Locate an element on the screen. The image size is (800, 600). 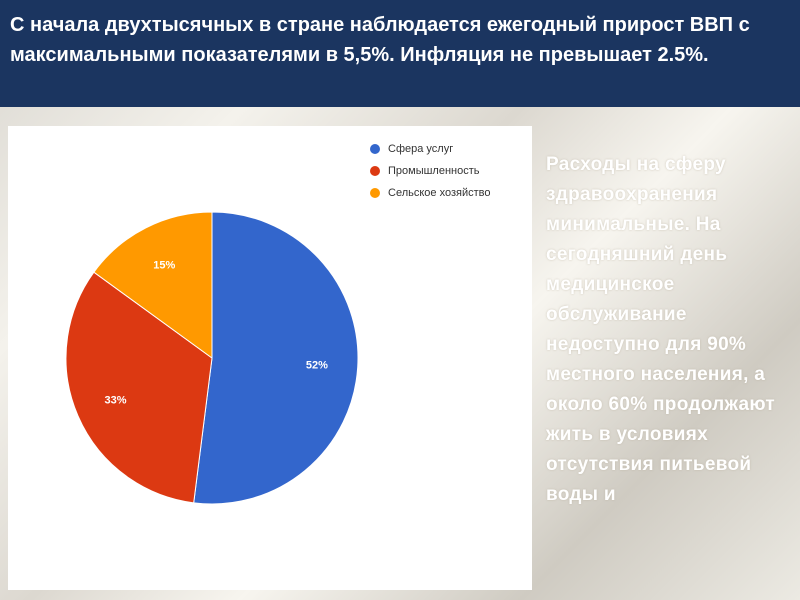
legend-item-agriculture: Сельское хозяйство is located at coordinates (430, 193).